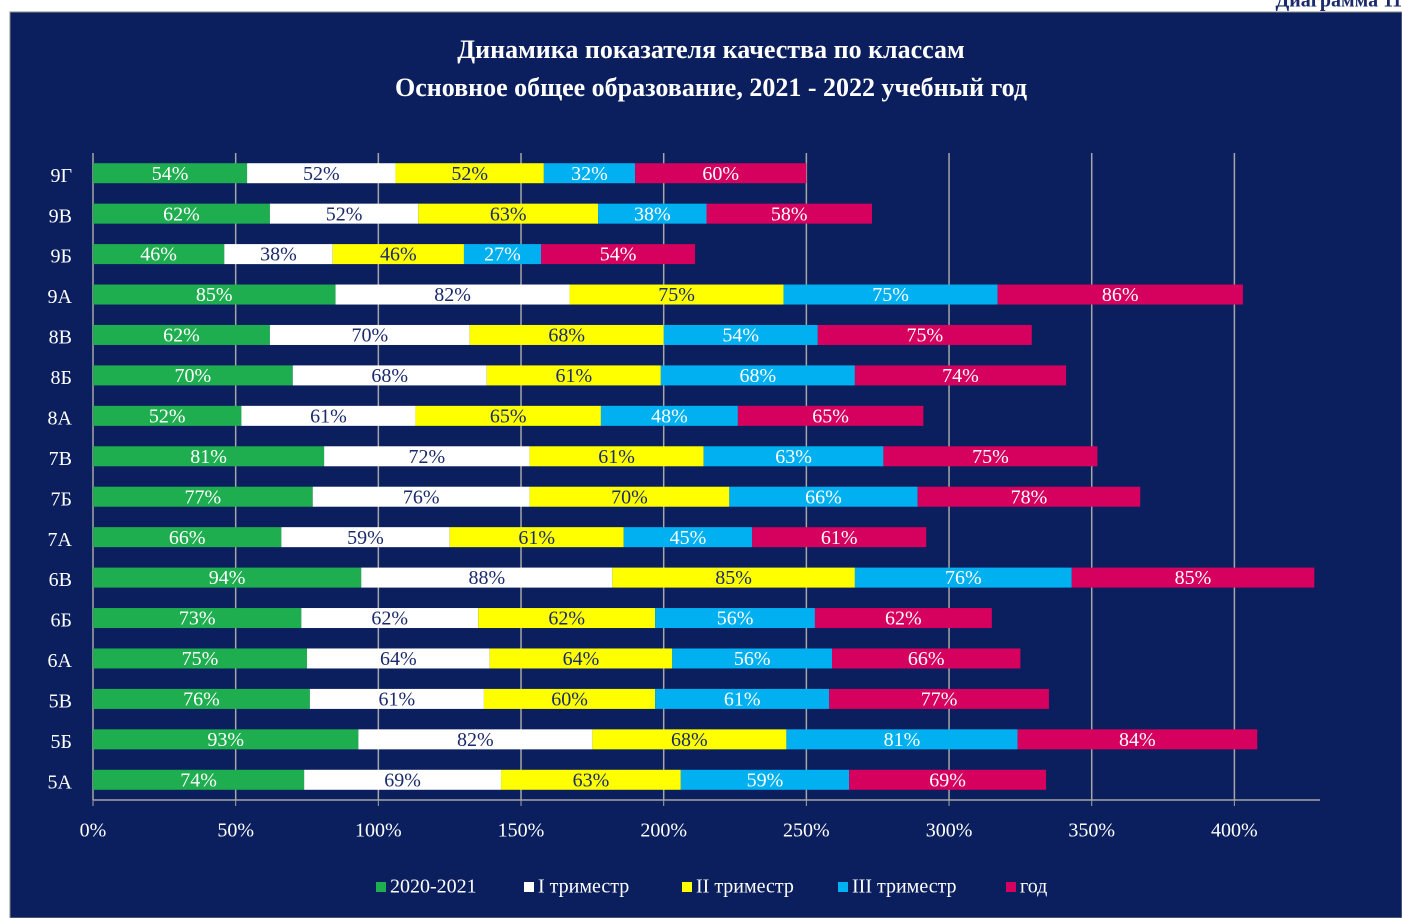 Image resolution: width=1402 pixels, height=918 pixels. Describe the element at coordinates (663, 831) in the screenshot. I see `x-tick-label: 200%` at that location.